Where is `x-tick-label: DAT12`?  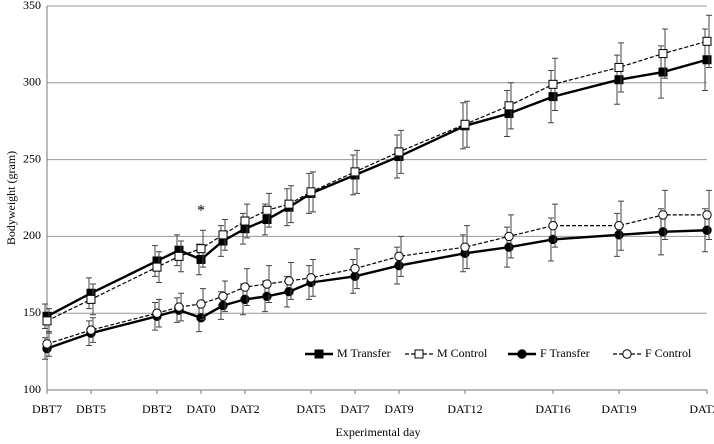 x-tick-label: DAT12 is located at coordinates (464, 409).